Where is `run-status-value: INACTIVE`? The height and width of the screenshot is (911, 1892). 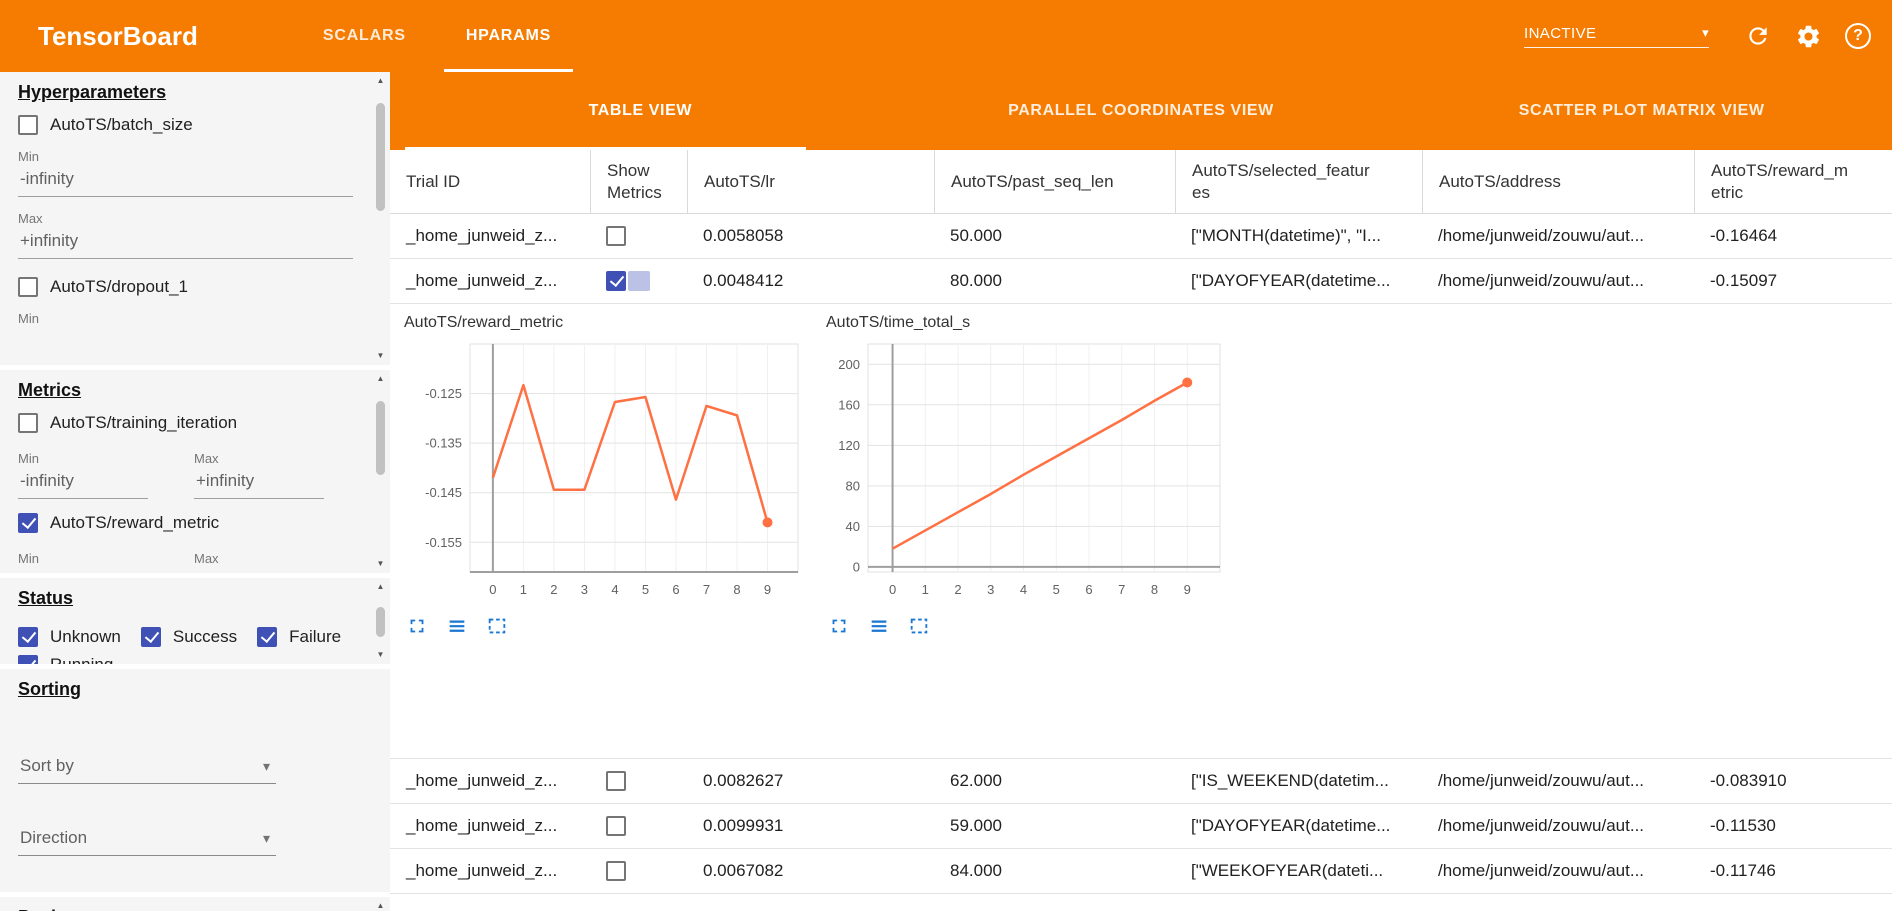 run-status-value: INACTIVE is located at coordinates (1560, 33).